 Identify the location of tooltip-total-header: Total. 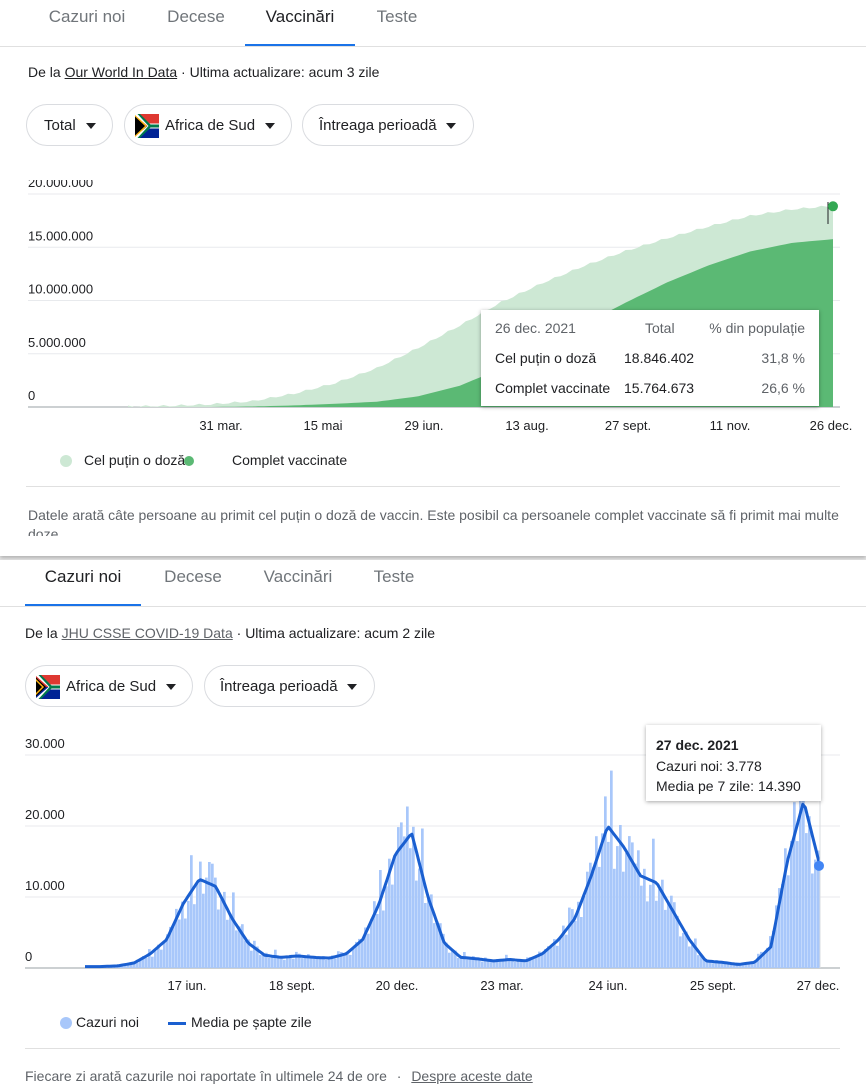
(660, 328).